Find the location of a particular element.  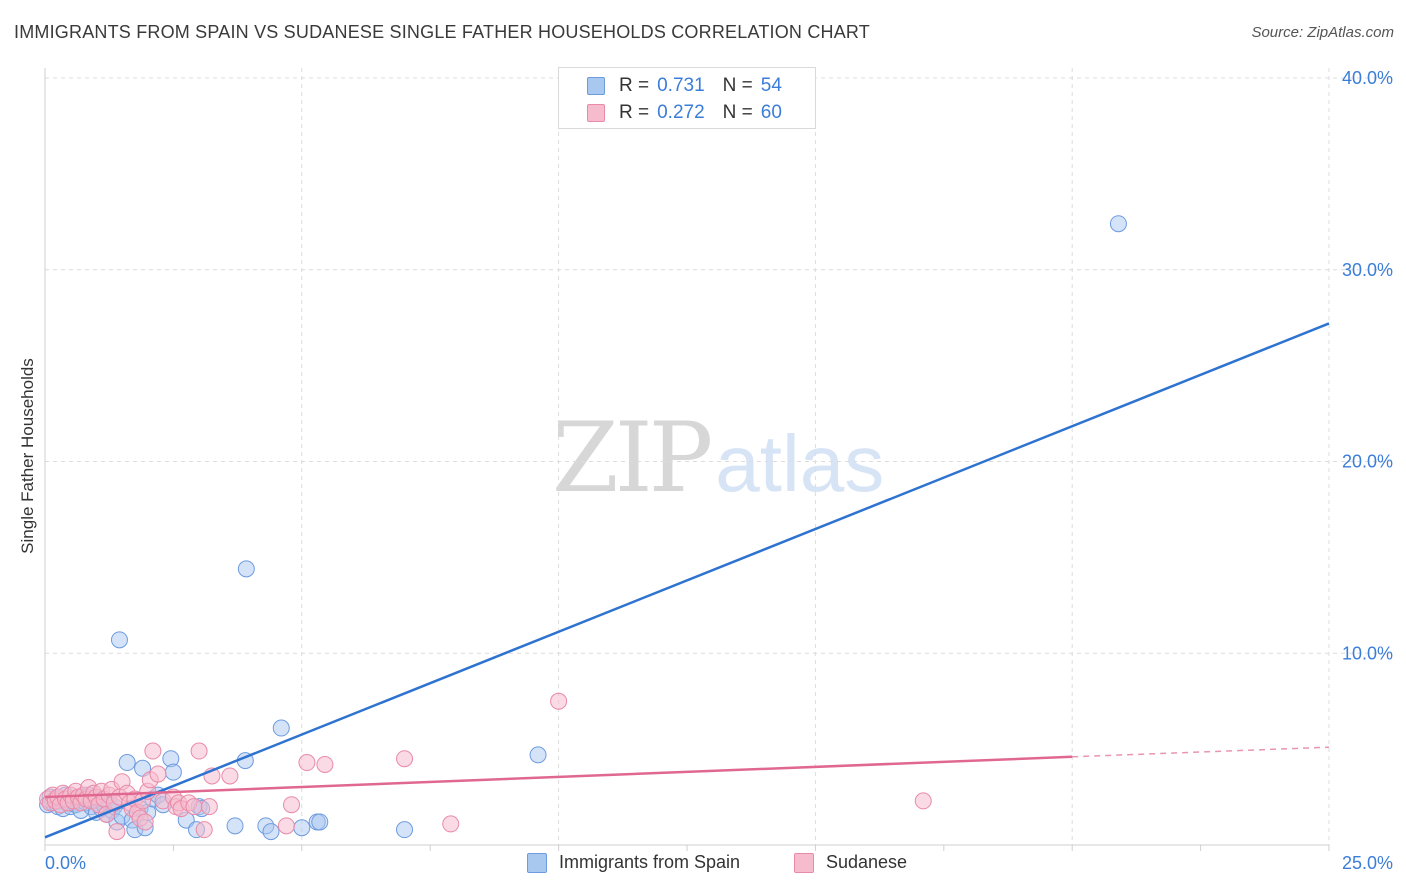

stats-row-sudanese: R = 0.272 N = 60 is located at coordinates (684, 113).